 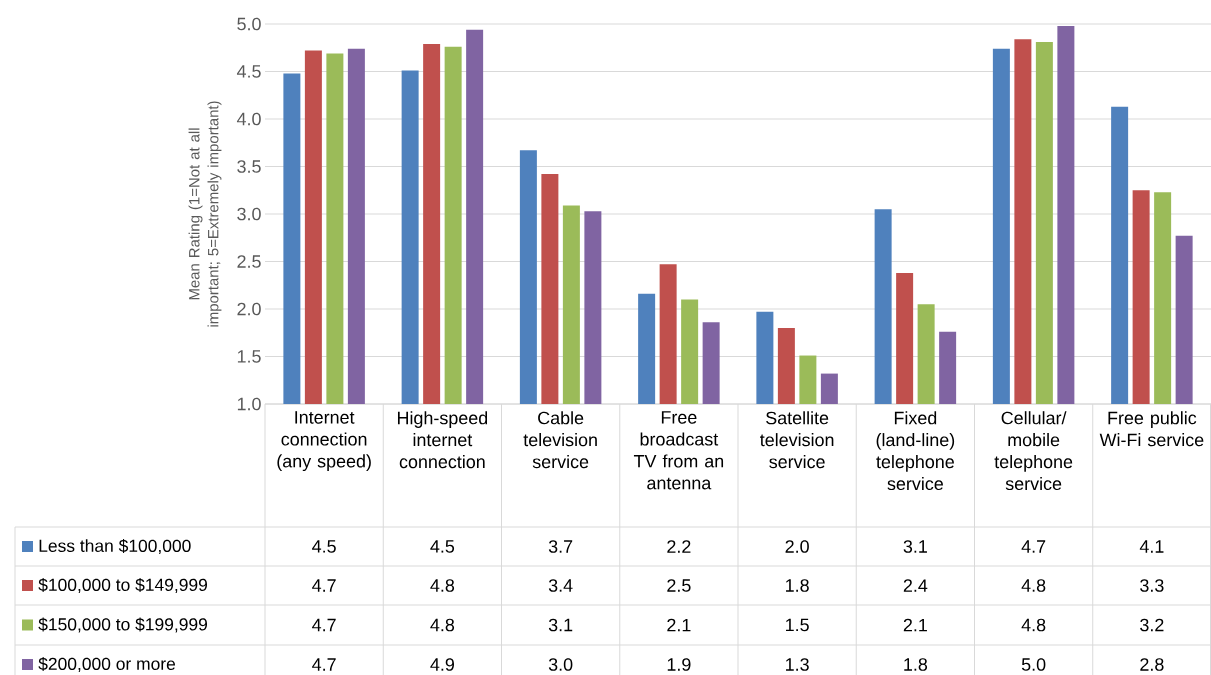 I want to click on x-tick-label: Cellular/ mobile telephone service, so click(x=1033, y=451).